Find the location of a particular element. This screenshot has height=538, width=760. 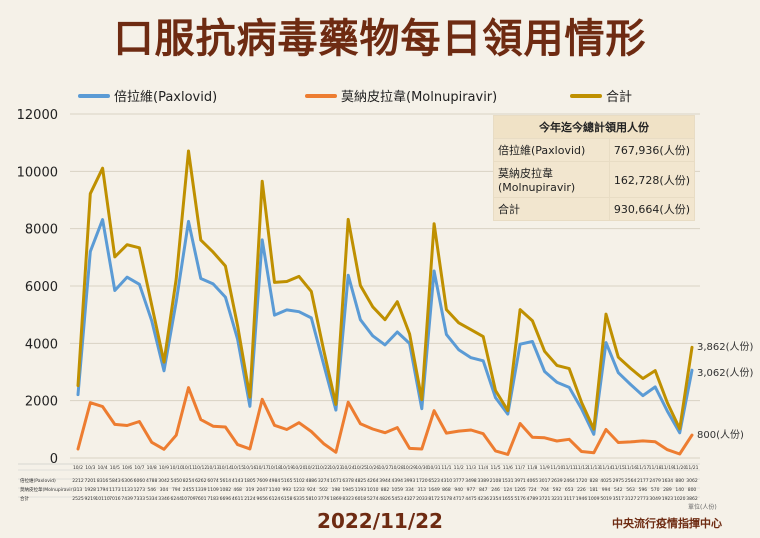

data-label: 4143 is located at coordinates (238, 481).